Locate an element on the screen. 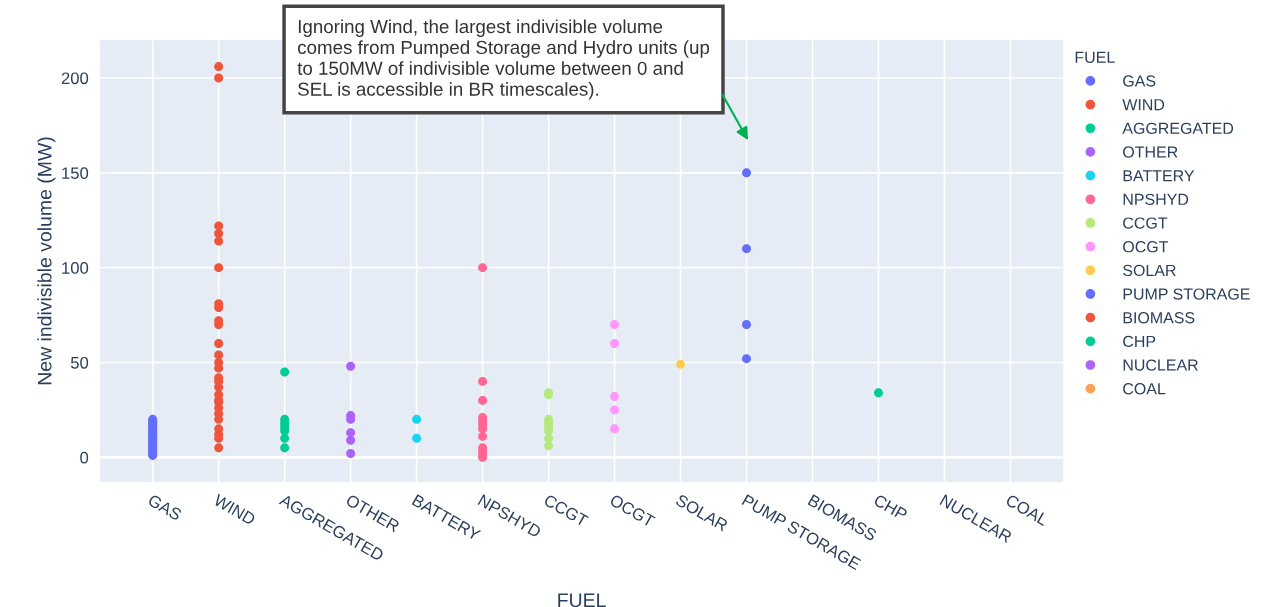 The height and width of the screenshot is (607, 1281). legend-label: OTHER is located at coordinates (1150, 152).